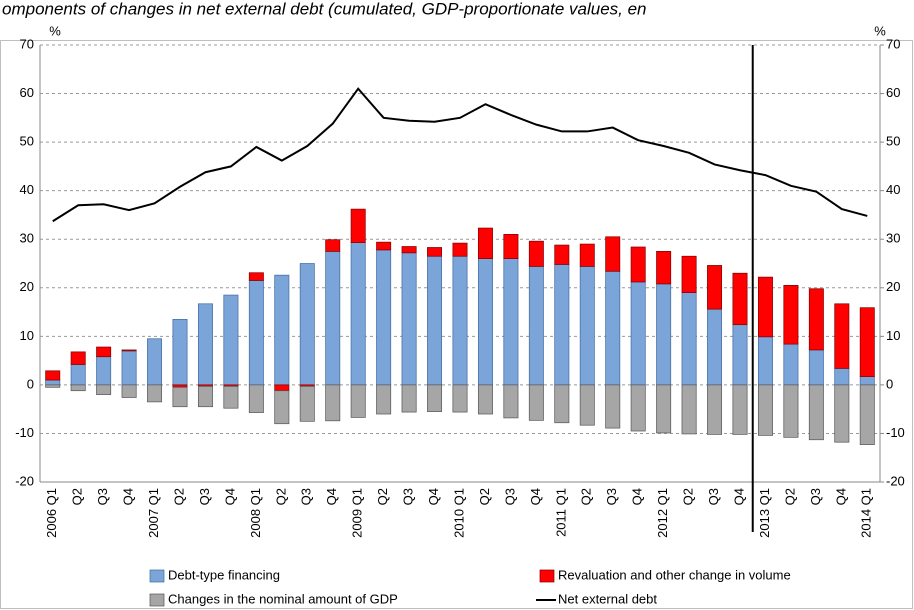  I want to click on x-tick-label: 2011 Q1, so click(560, 512).